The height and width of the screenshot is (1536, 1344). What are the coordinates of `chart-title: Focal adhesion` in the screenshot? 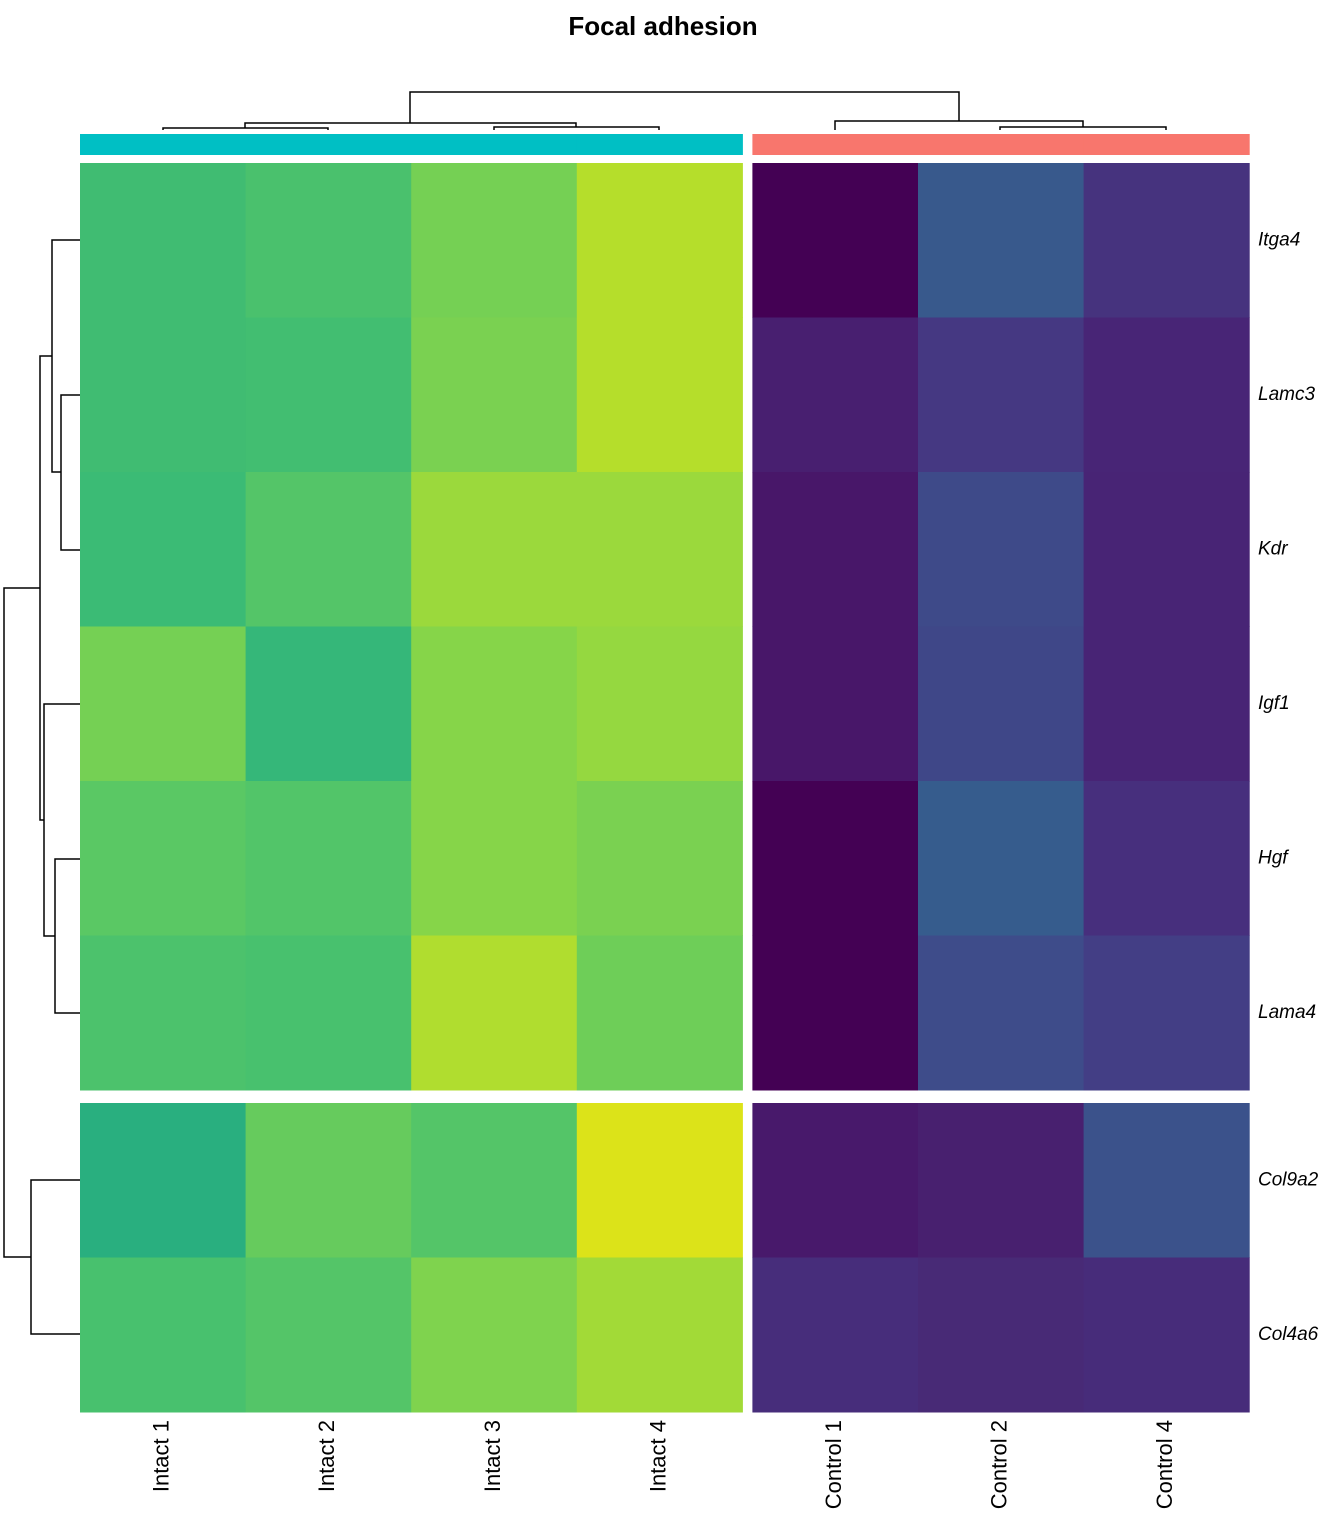 It's located at (662, 26).